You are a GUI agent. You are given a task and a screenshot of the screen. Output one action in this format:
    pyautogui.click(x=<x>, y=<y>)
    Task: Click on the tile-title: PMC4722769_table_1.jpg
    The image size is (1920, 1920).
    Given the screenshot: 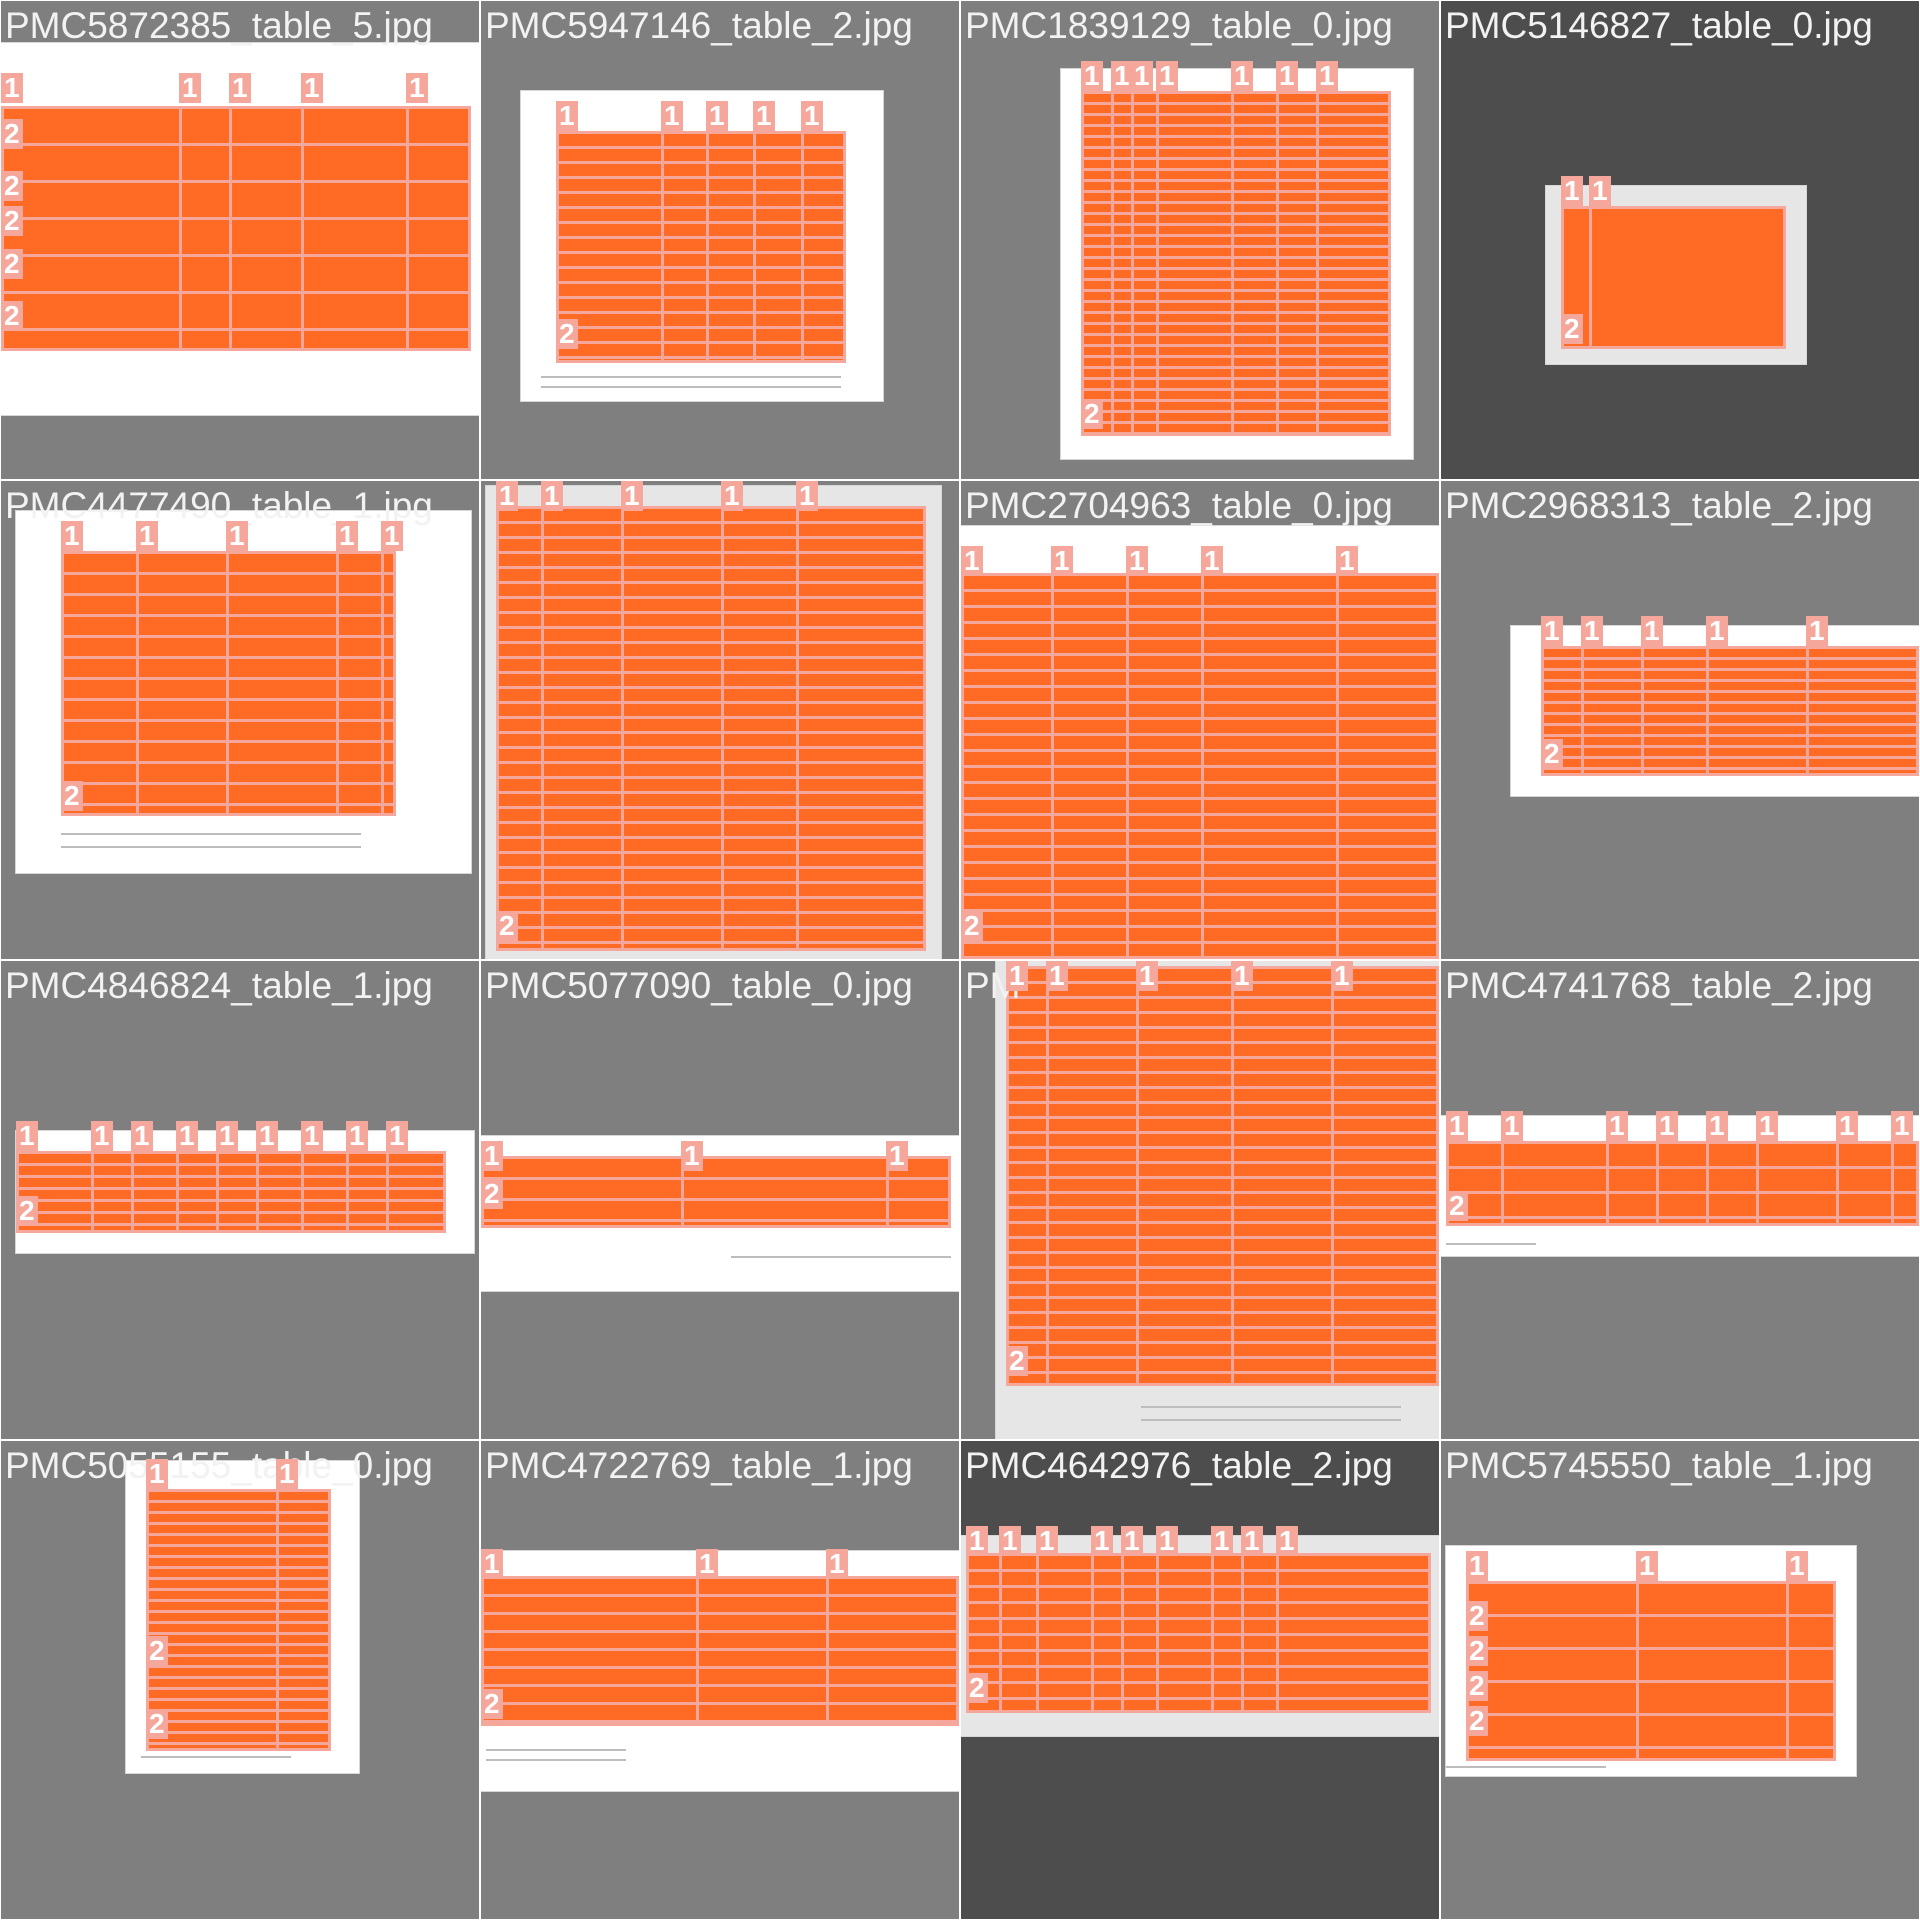 What is the action you would take?
    pyautogui.click(x=699, y=1465)
    